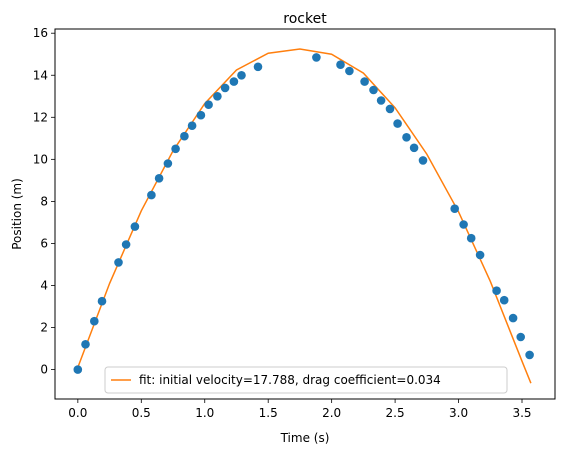 This screenshot has width=566, height=455. I want to click on y-tick-label: 4, so click(44, 285).